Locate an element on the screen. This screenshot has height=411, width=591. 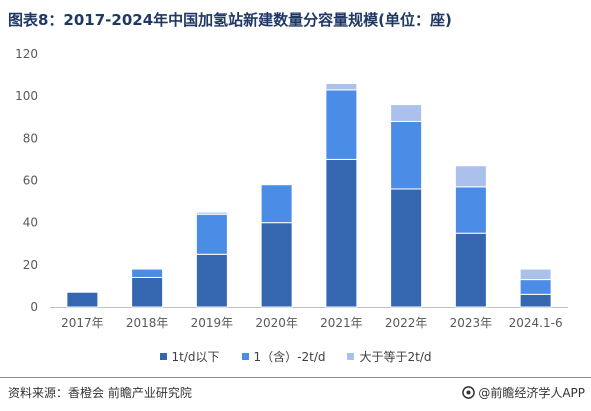
x-tick-label-5: 2022年 is located at coordinates (406, 323).